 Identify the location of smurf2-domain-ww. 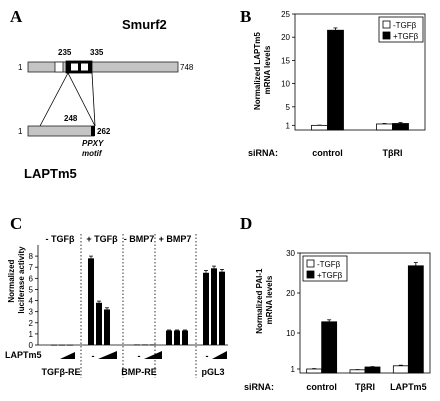
(79, 67).